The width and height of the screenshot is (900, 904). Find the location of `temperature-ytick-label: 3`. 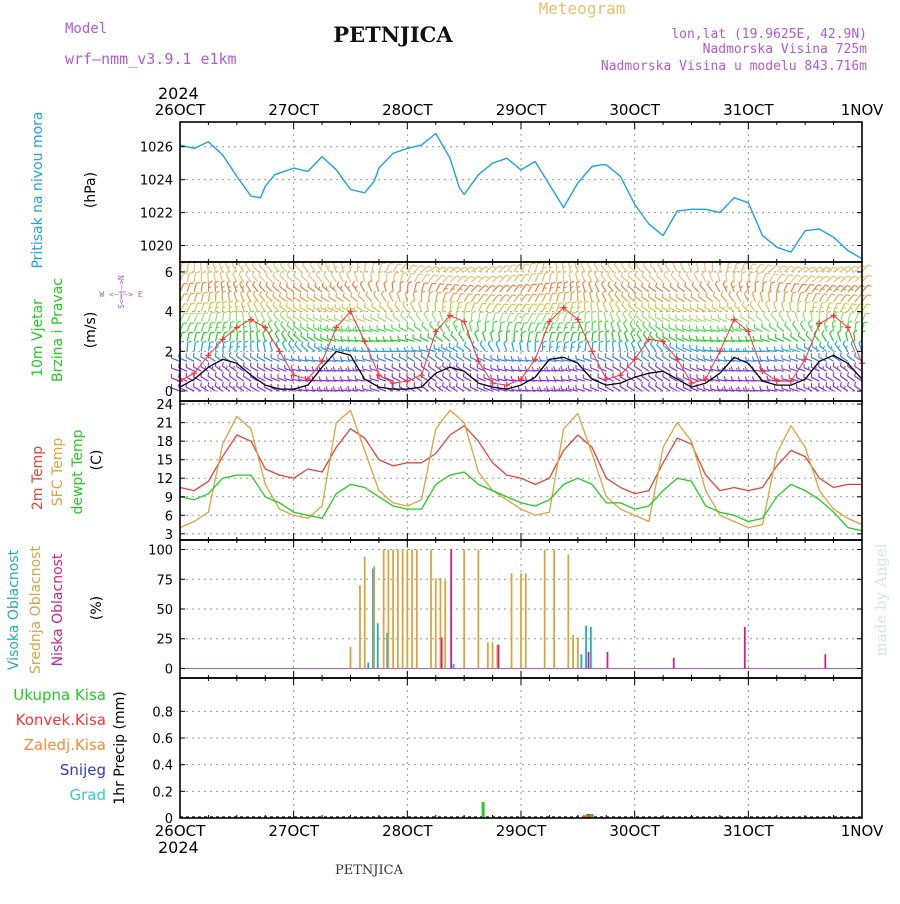

temperature-ytick-label: 3 is located at coordinates (169, 535).